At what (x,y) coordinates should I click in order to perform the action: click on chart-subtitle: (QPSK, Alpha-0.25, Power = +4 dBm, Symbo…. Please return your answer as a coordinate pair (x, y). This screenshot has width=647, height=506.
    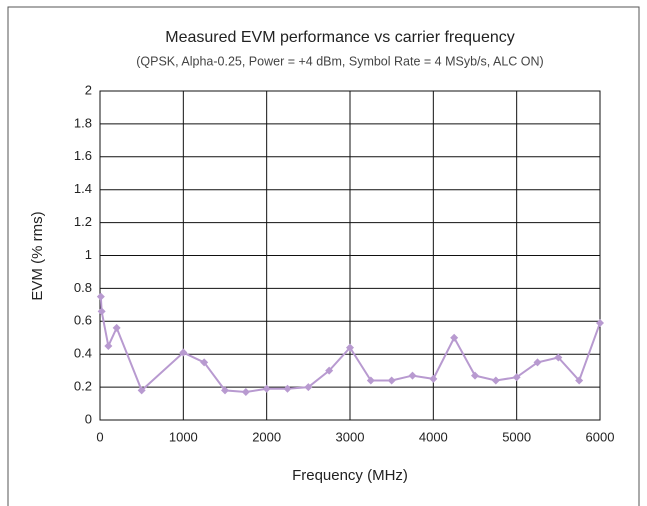
    Looking at the image, I should click on (339, 61).